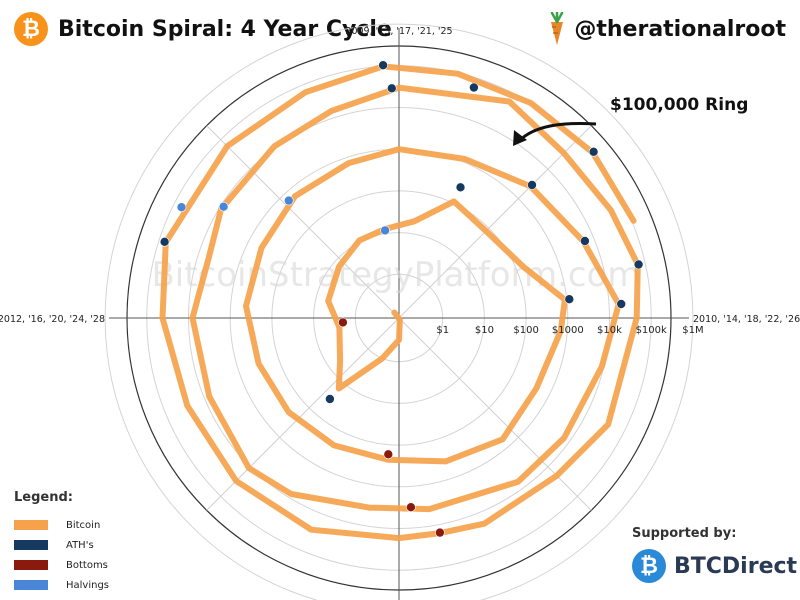  I want to click on angular-label-right: 2010, '14, '18, '22, '26, so click(746, 319).